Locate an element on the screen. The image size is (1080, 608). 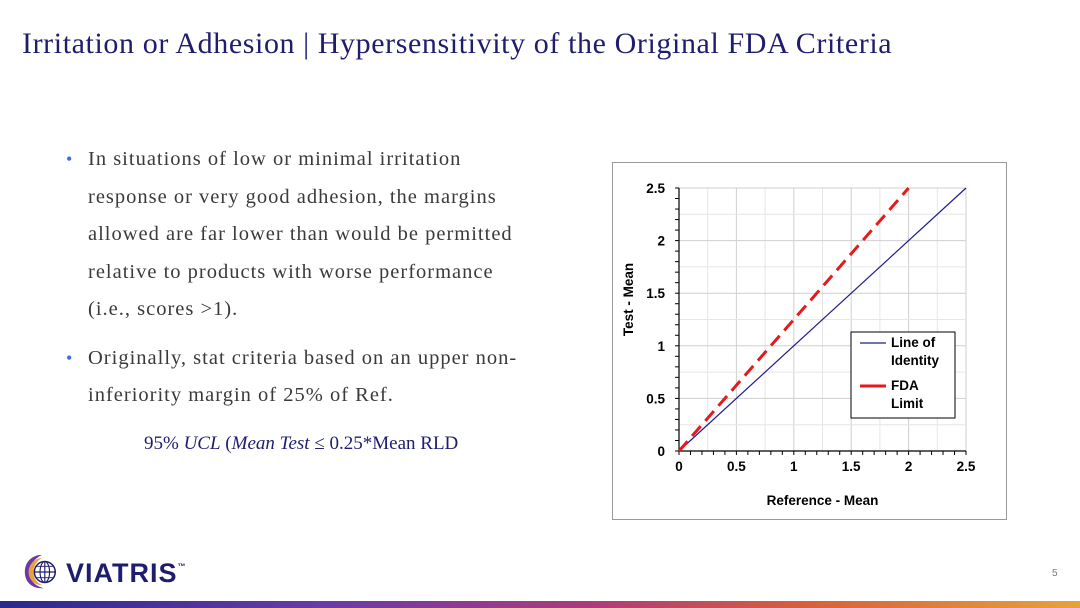
logo-wordmark: VIATRIS™ is located at coordinates (126, 573).